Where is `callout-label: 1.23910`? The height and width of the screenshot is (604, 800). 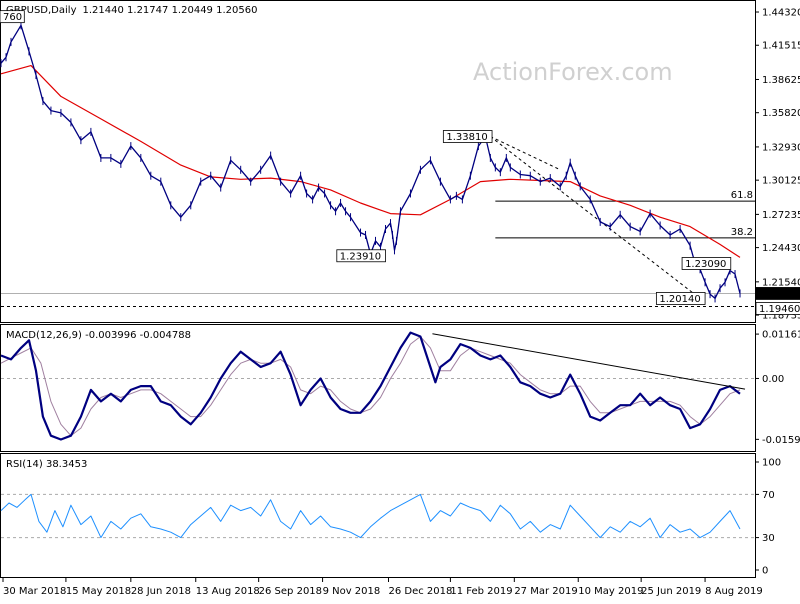
callout-label: 1.23910 is located at coordinates (360, 256).